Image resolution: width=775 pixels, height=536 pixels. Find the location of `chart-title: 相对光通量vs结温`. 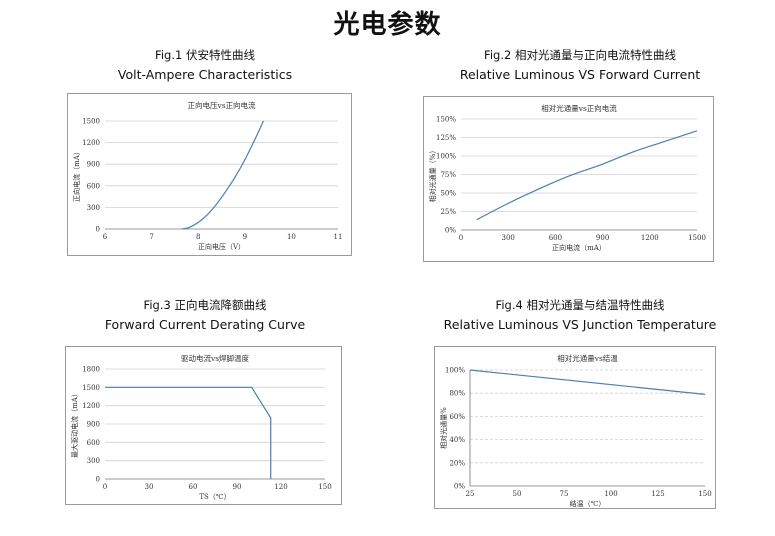

chart-title: 相对光通量vs结温 is located at coordinates (587, 358).